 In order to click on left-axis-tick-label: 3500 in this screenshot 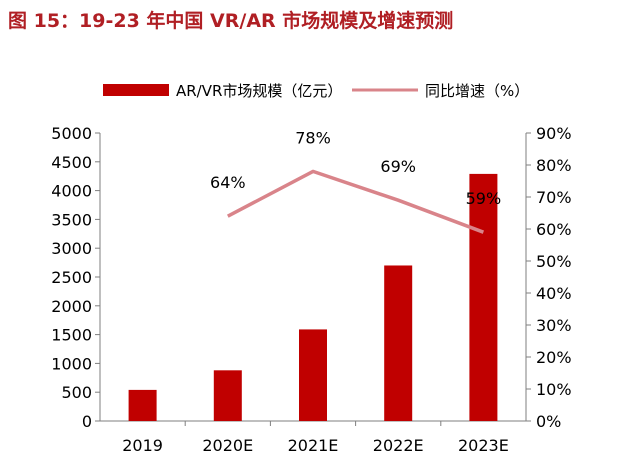, I will do `click(71, 219)`.